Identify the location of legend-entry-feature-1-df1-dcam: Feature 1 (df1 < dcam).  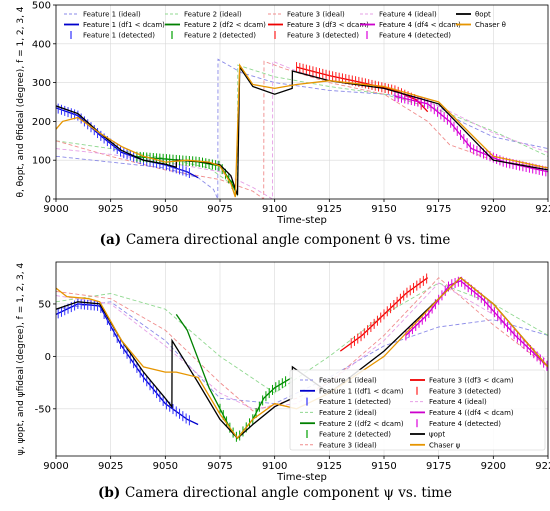
(114, 25).